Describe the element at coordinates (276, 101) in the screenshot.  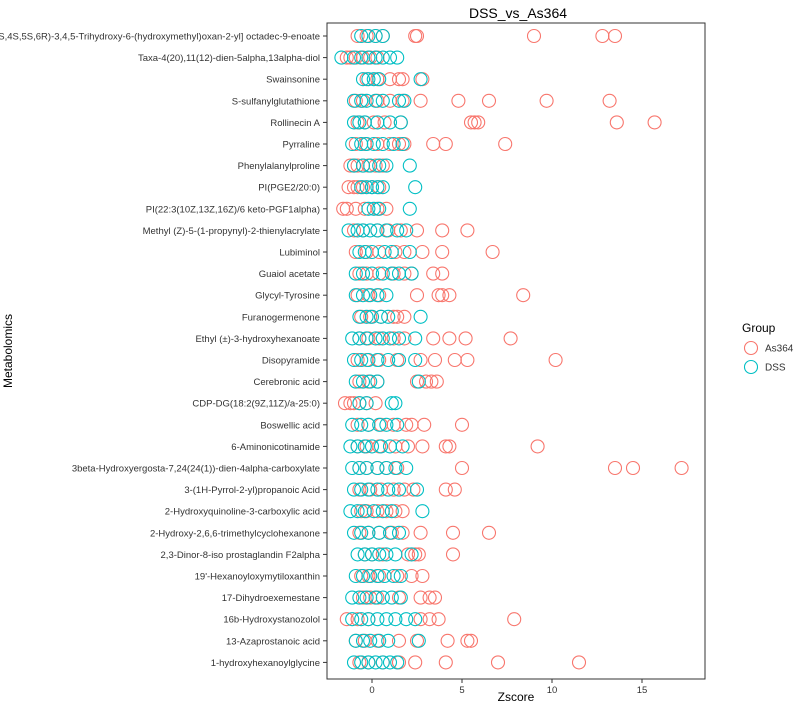
I see `y-tick-label: S-sulfanylglutathione` at that location.